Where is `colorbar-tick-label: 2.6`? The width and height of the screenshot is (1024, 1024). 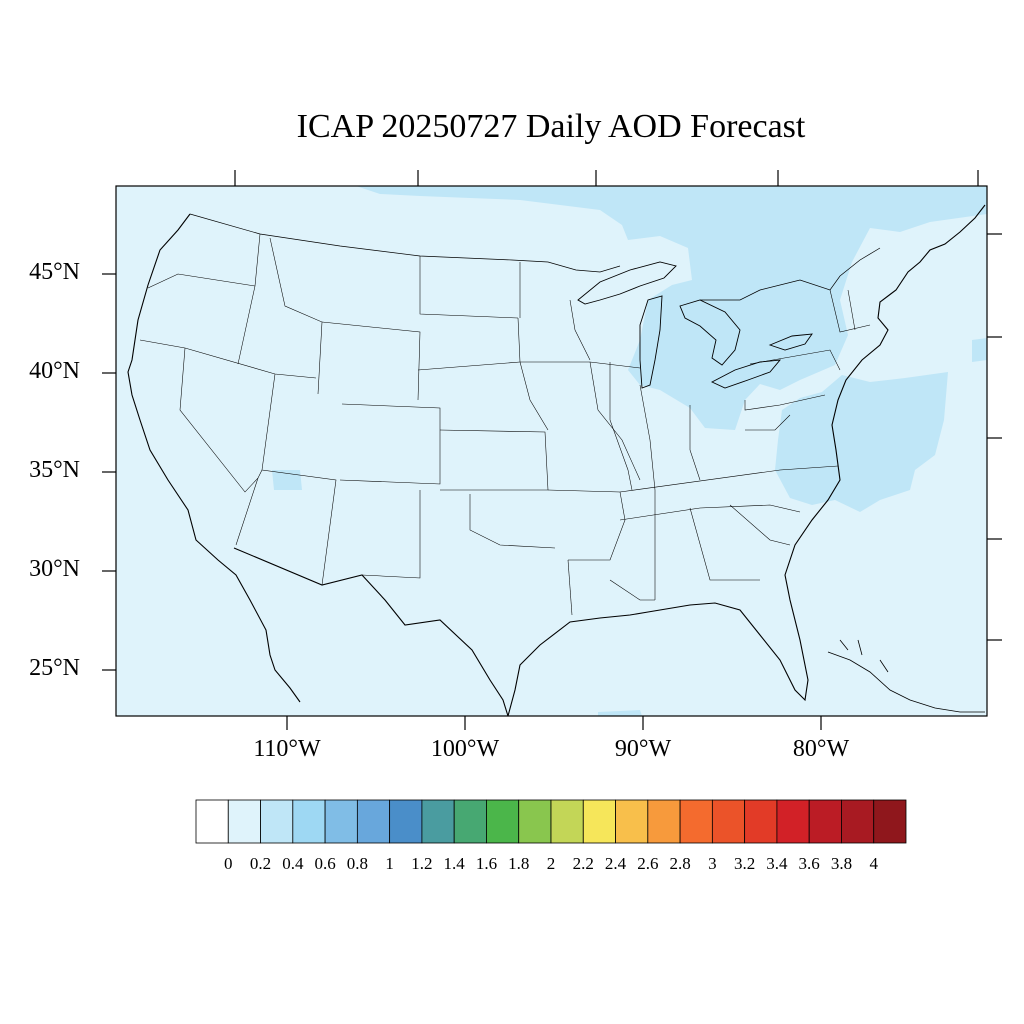 colorbar-tick-label: 2.6 is located at coordinates (648, 863).